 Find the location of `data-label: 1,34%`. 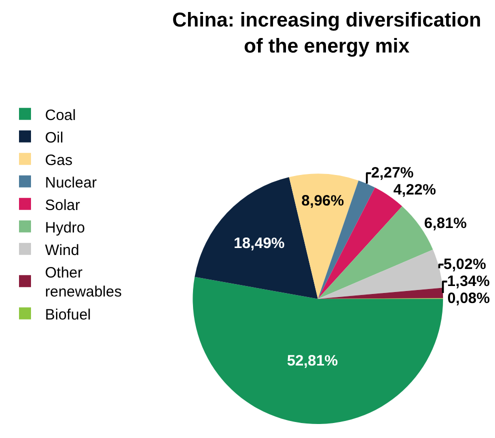

data-label: 1,34% is located at coordinates (468, 281).